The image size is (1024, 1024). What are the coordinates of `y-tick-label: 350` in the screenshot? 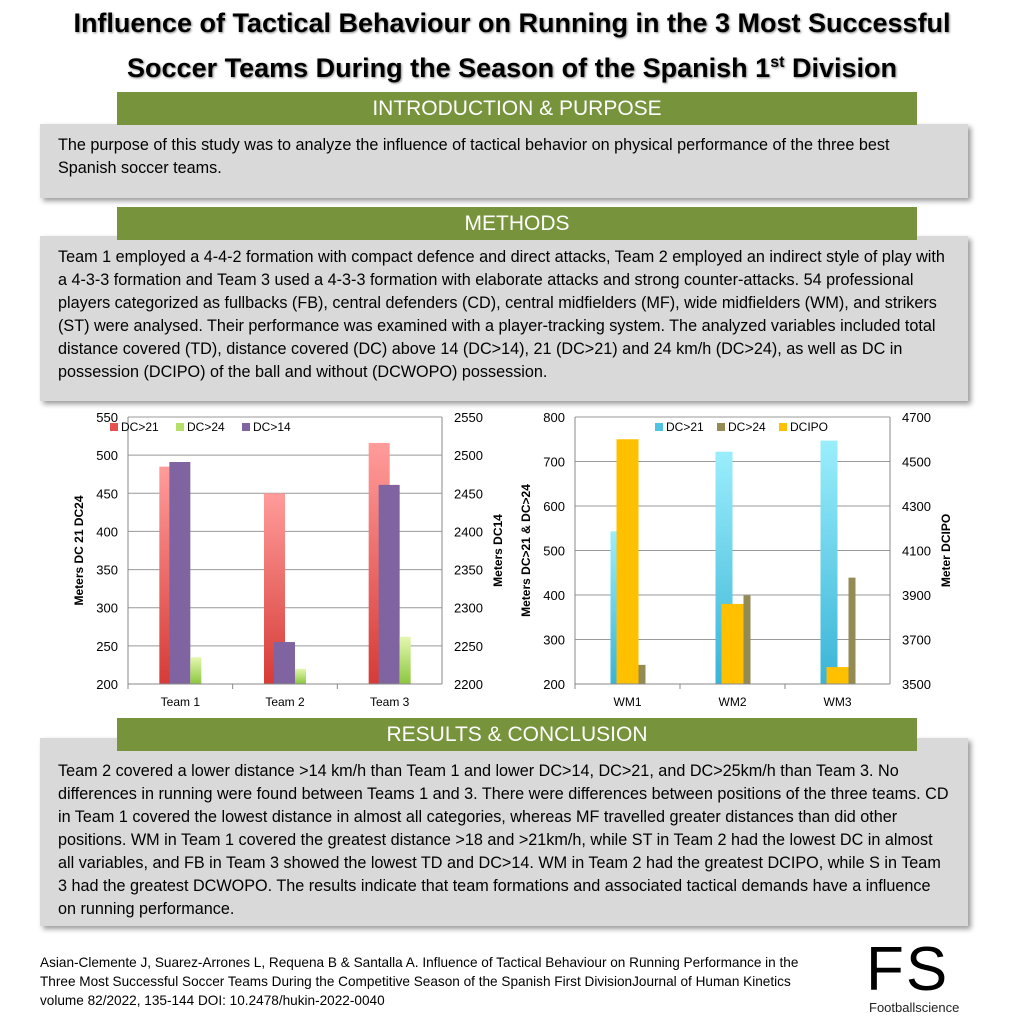 It's located at (107, 570).